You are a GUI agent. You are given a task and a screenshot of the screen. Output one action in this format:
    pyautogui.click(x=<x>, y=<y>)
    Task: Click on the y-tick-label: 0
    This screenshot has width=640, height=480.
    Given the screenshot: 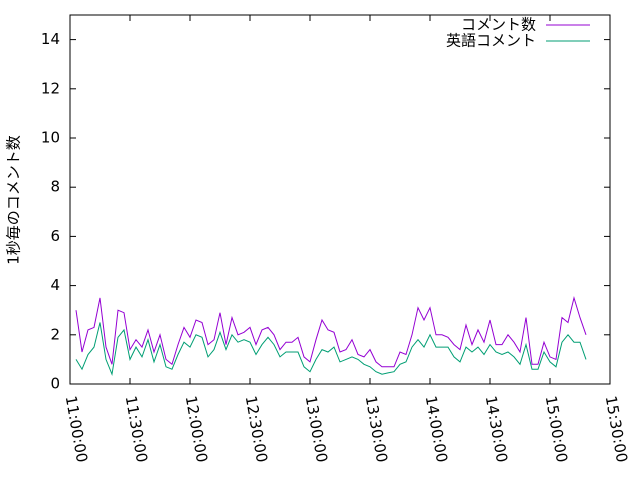 What is the action you would take?
    pyautogui.click(x=55, y=384)
    